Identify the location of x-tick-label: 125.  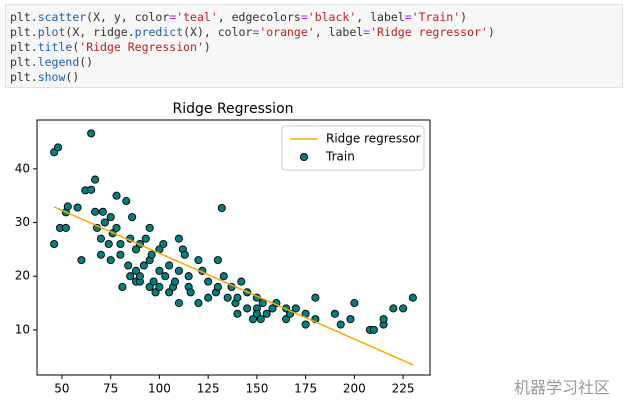
(208, 389).